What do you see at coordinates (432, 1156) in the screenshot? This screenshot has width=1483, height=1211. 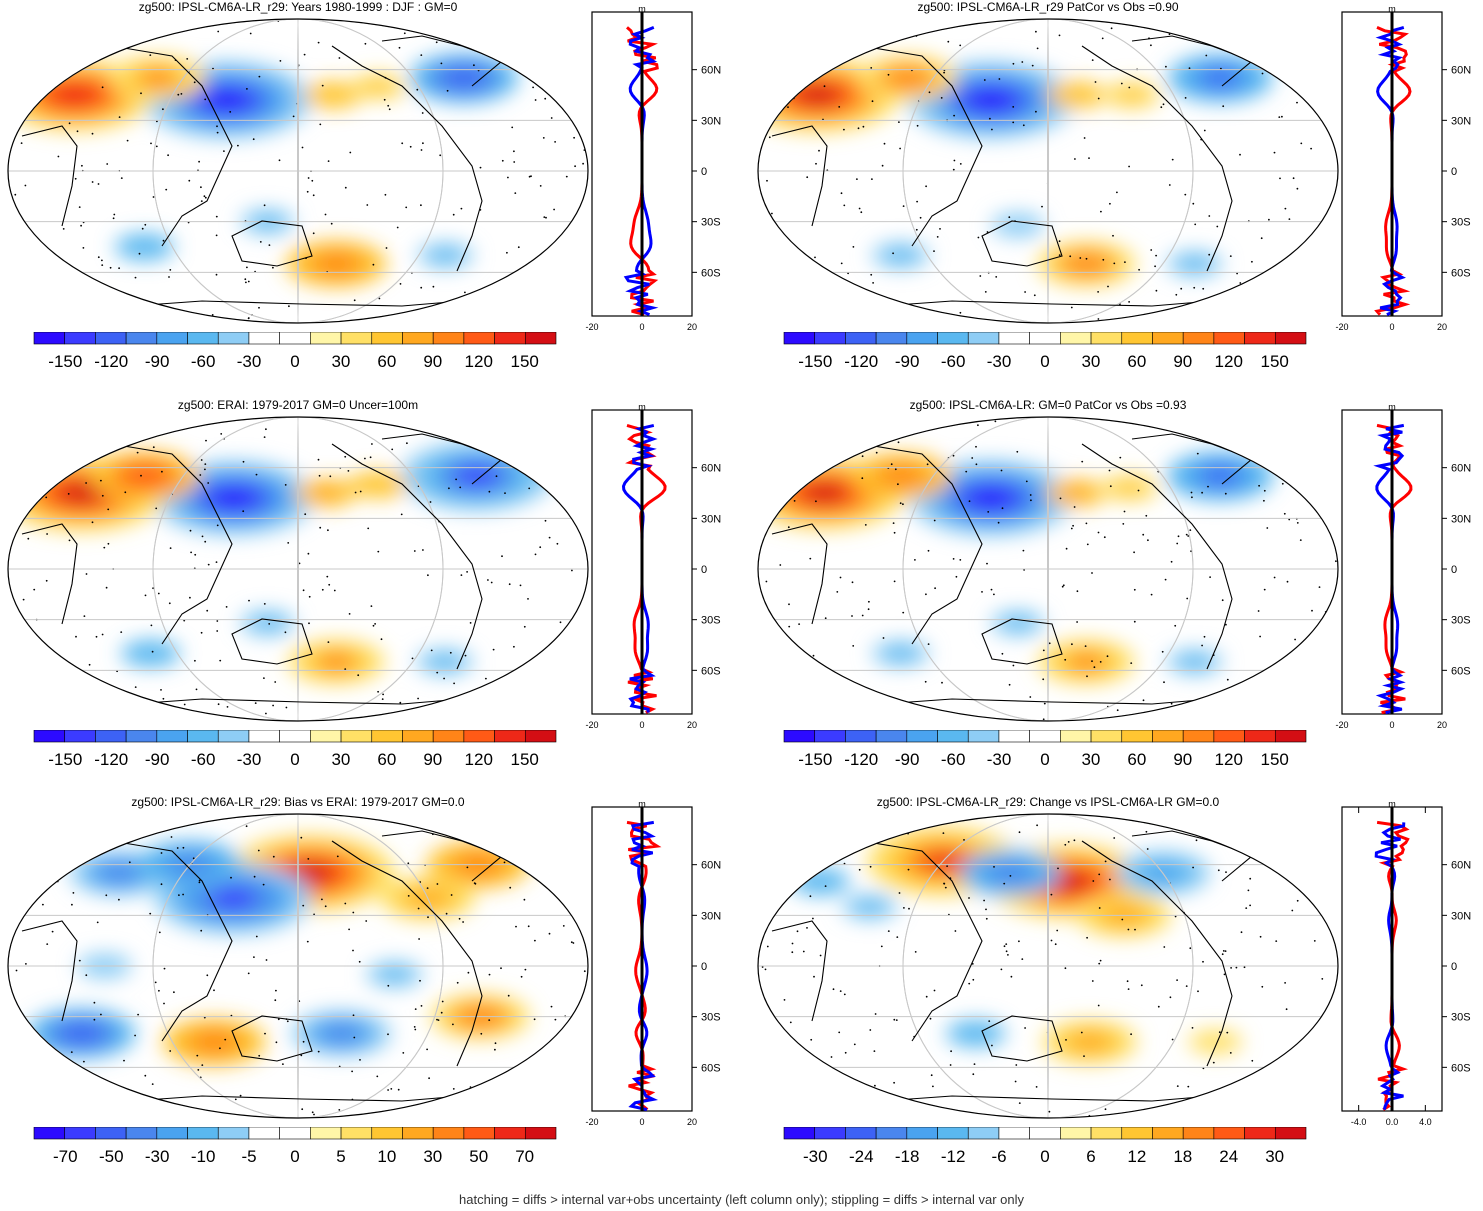 I see `colorbar-tick-label: 30` at bounding box center [432, 1156].